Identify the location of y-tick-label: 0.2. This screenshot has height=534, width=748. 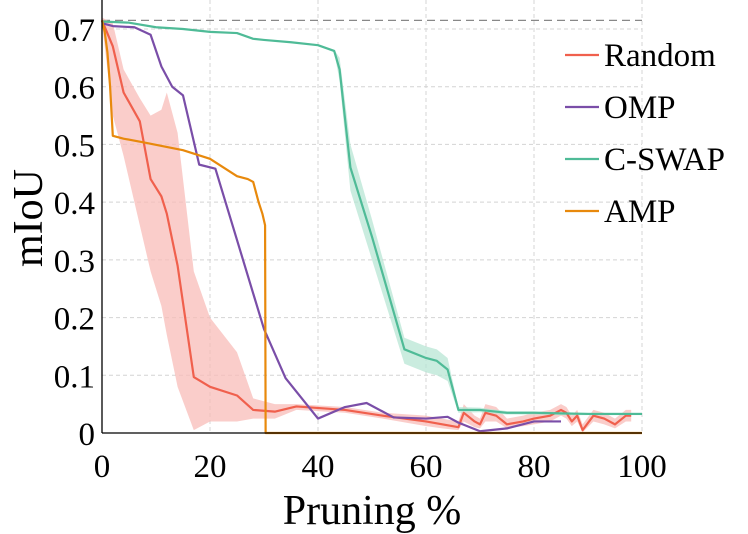
(74, 320).